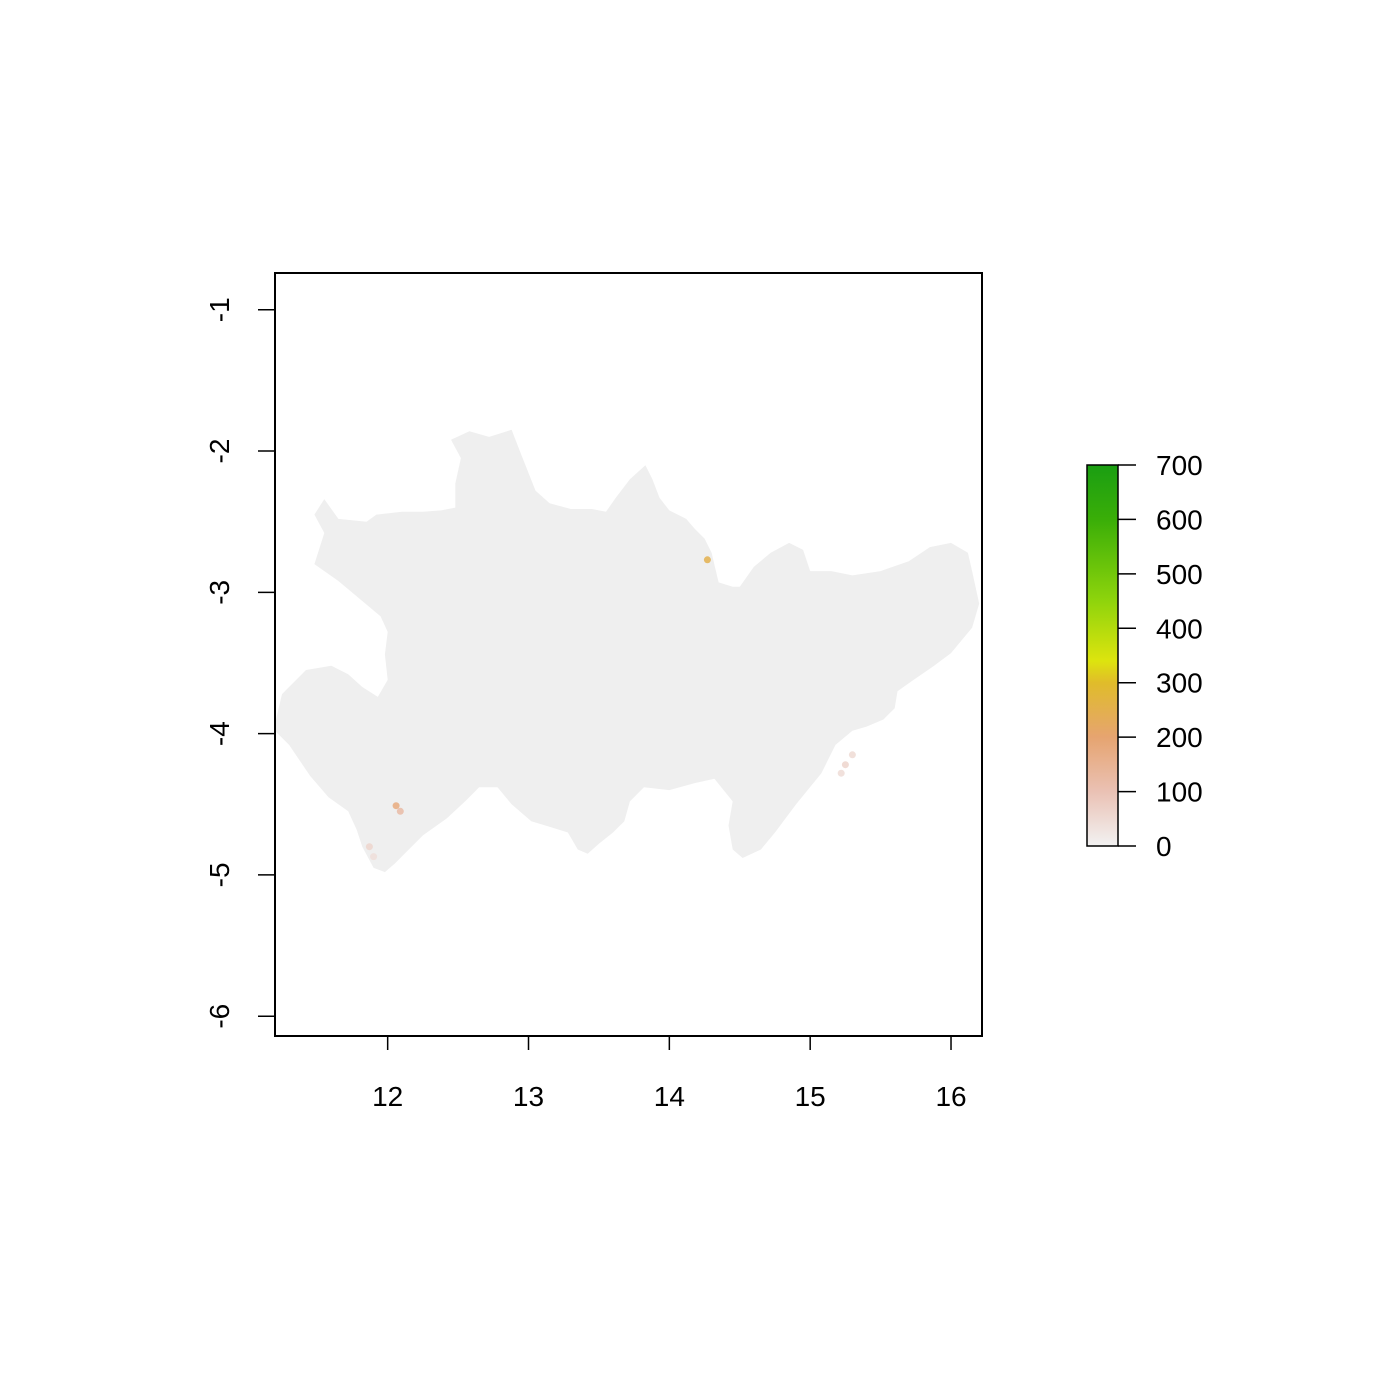 This screenshot has height=1378, width=1374. Describe the element at coordinates (219, 592) in the screenshot. I see `y-tick-label: -3` at that location.